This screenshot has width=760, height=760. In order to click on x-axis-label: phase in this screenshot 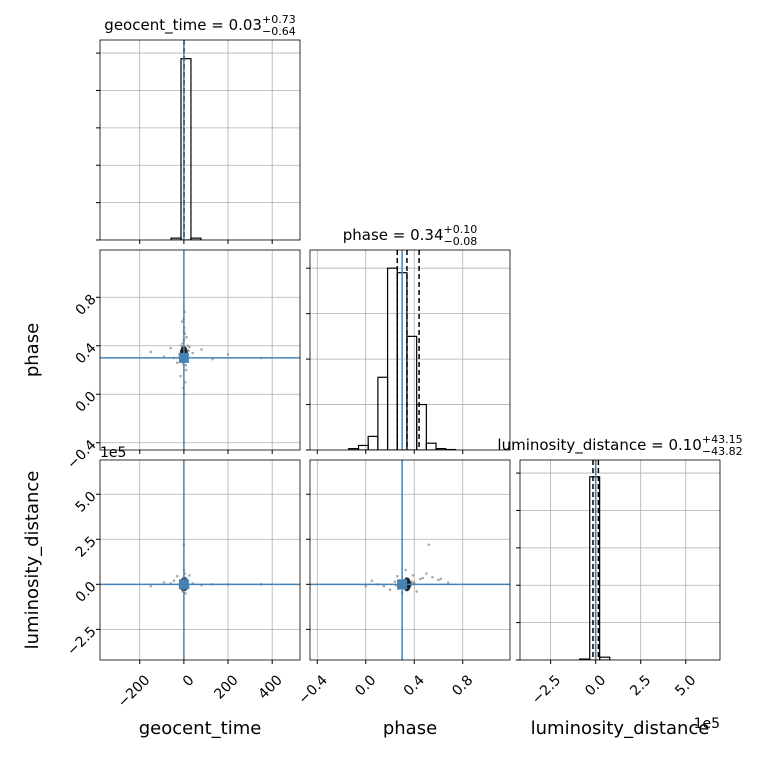, I will do `click(410, 728)`.